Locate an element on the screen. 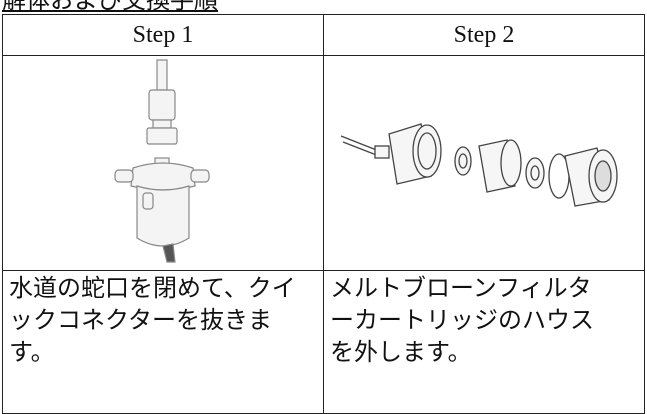 The height and width of the screenshot is (414, 647). column-header: Step 2 is located at coordinates (484, 35).